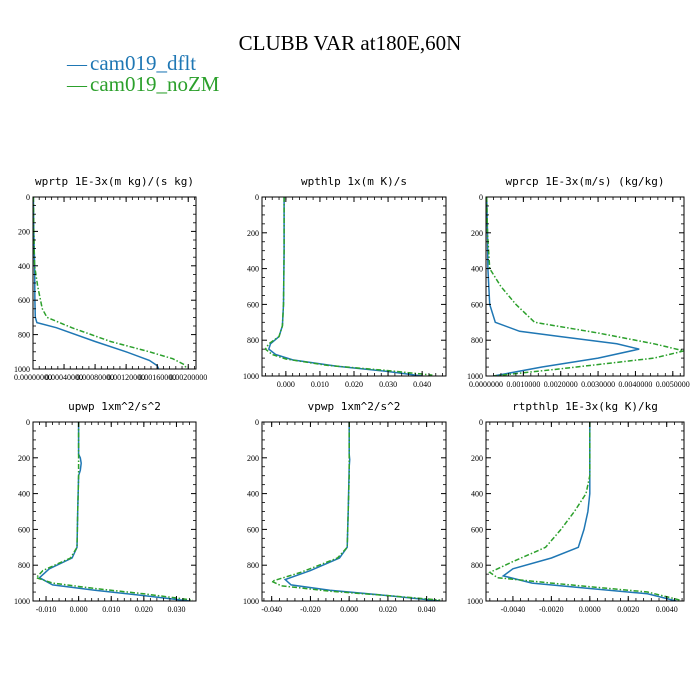 The width and height of the screenshot is (700, 700). What do you see at coordinates (585, 181) in the screenshot?
I see `panel-title: wprcp 1E-3x(m/s) (kg/kg)` at bounding box center [585, 181].